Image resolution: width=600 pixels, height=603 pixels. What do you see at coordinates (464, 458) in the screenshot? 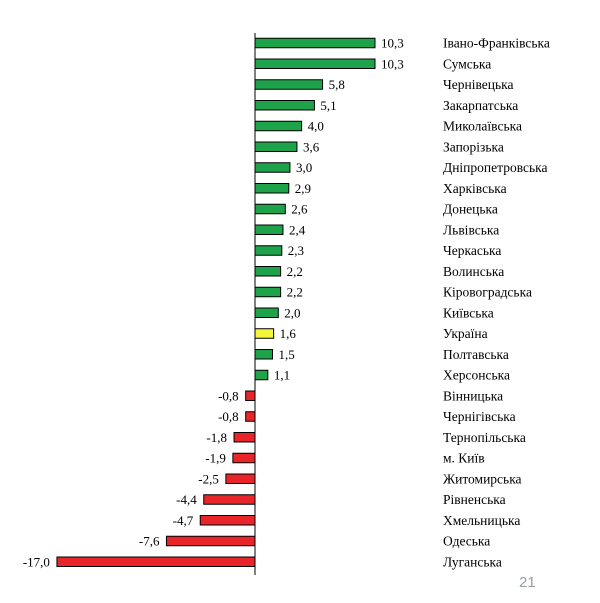
I see `category-label: м. Київ` at bounding box center [464, 458].